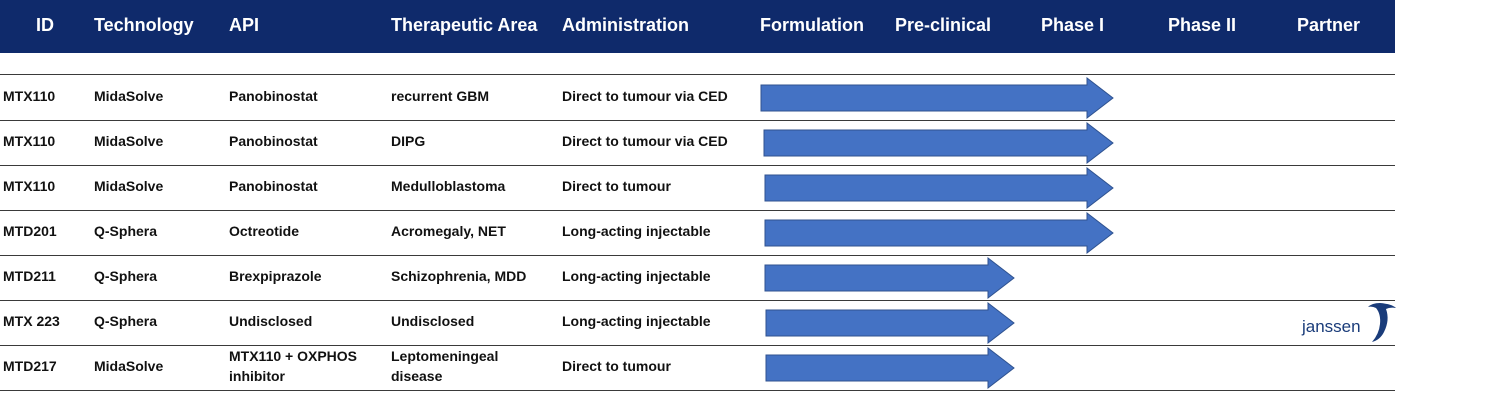 The width and height of the screenshot is (1500, 407). What do you see at coordinates (433, 321) in the screenshot?
I see `row-therapeutic-area: Undisclosed` at bounding box center [433, 321].